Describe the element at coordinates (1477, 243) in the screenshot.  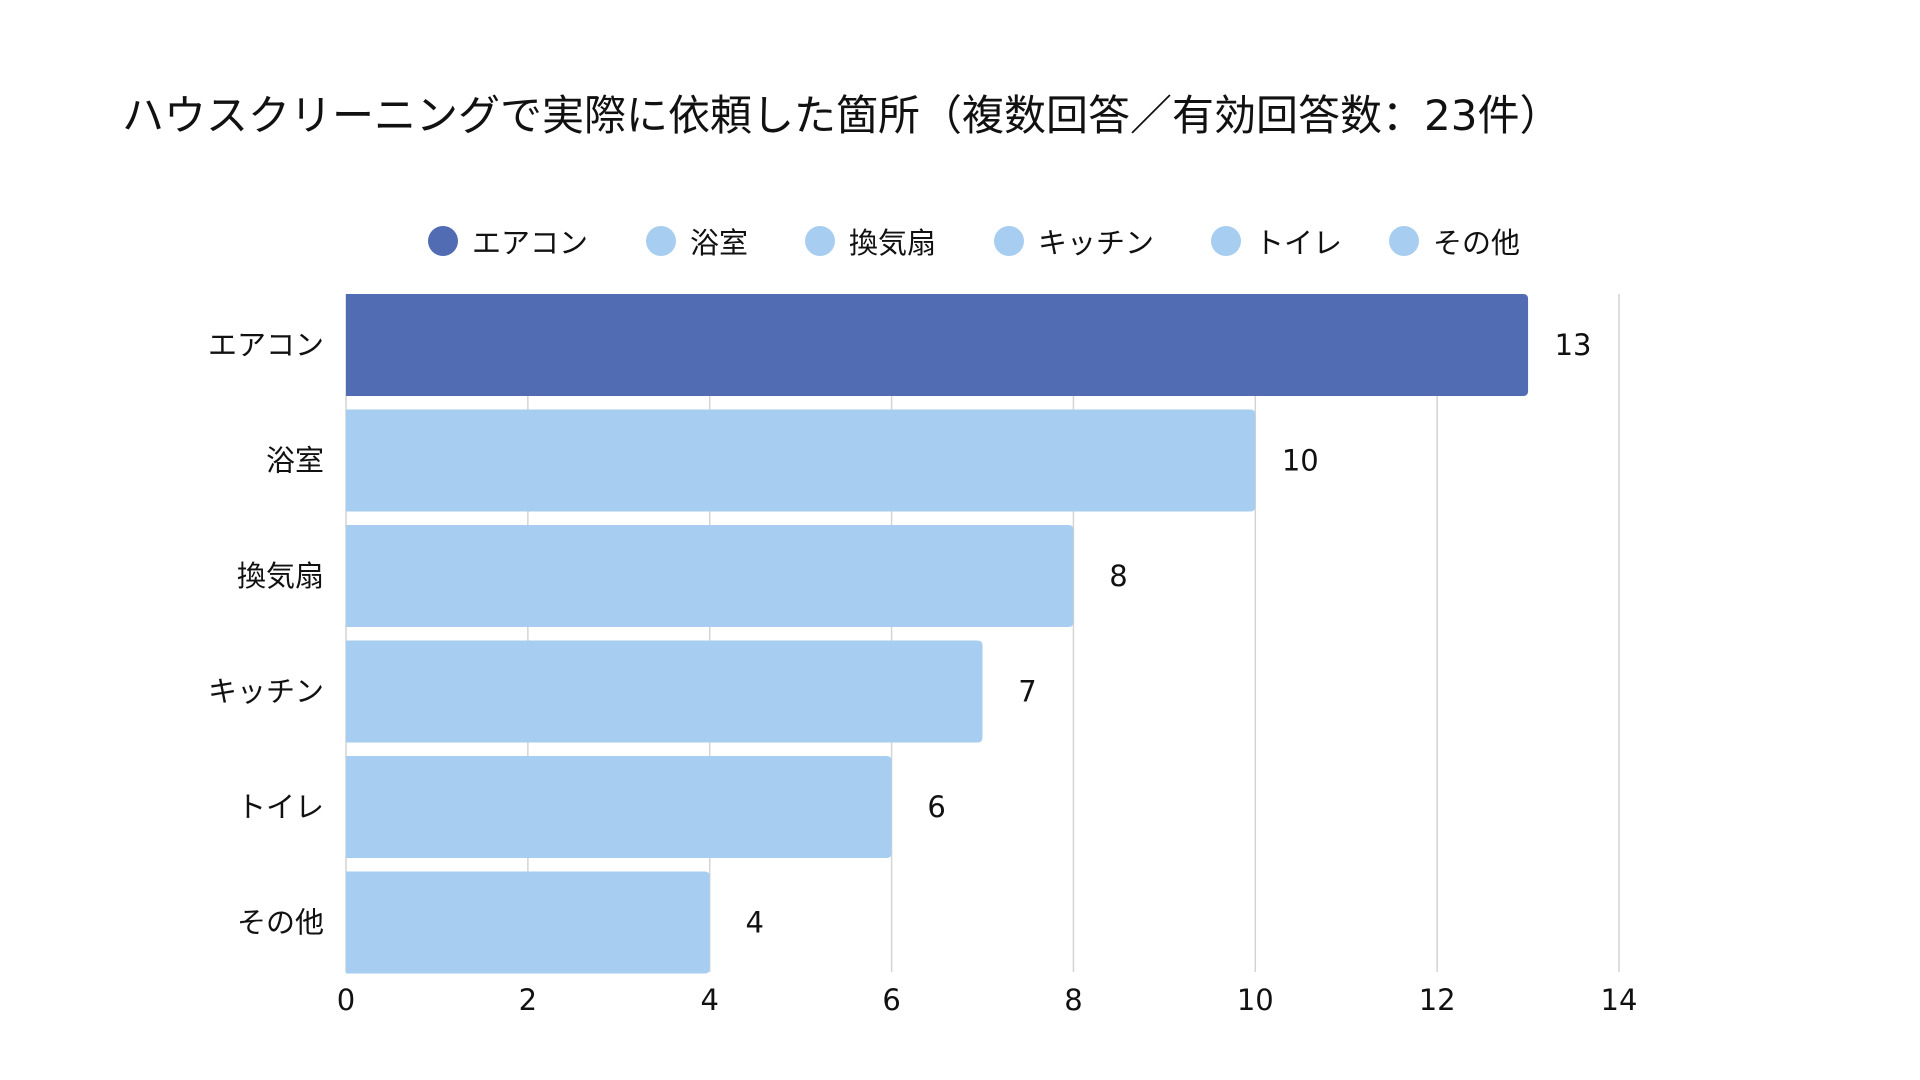
I see `legend-label: その他` at that location.